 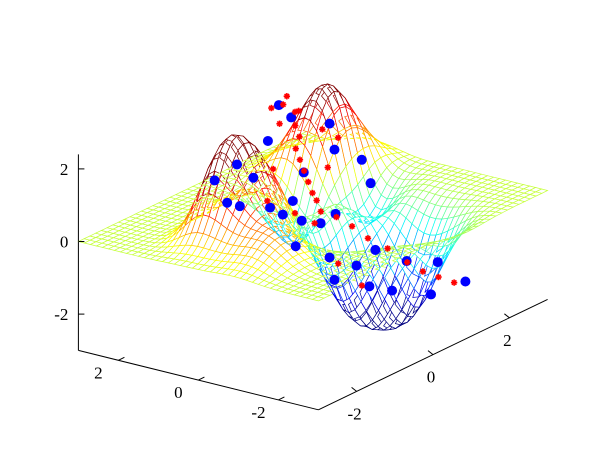 I want to click on x-tick-label: -2, so click(x=355, y=413).